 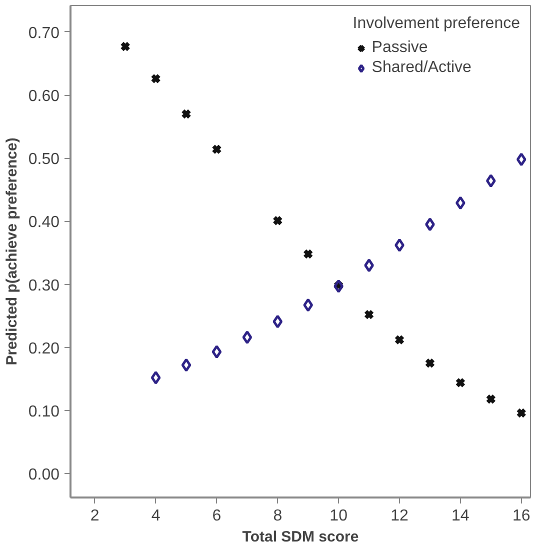 I want to click on y-tick-label: 0.40, so click(x=44, y=223).